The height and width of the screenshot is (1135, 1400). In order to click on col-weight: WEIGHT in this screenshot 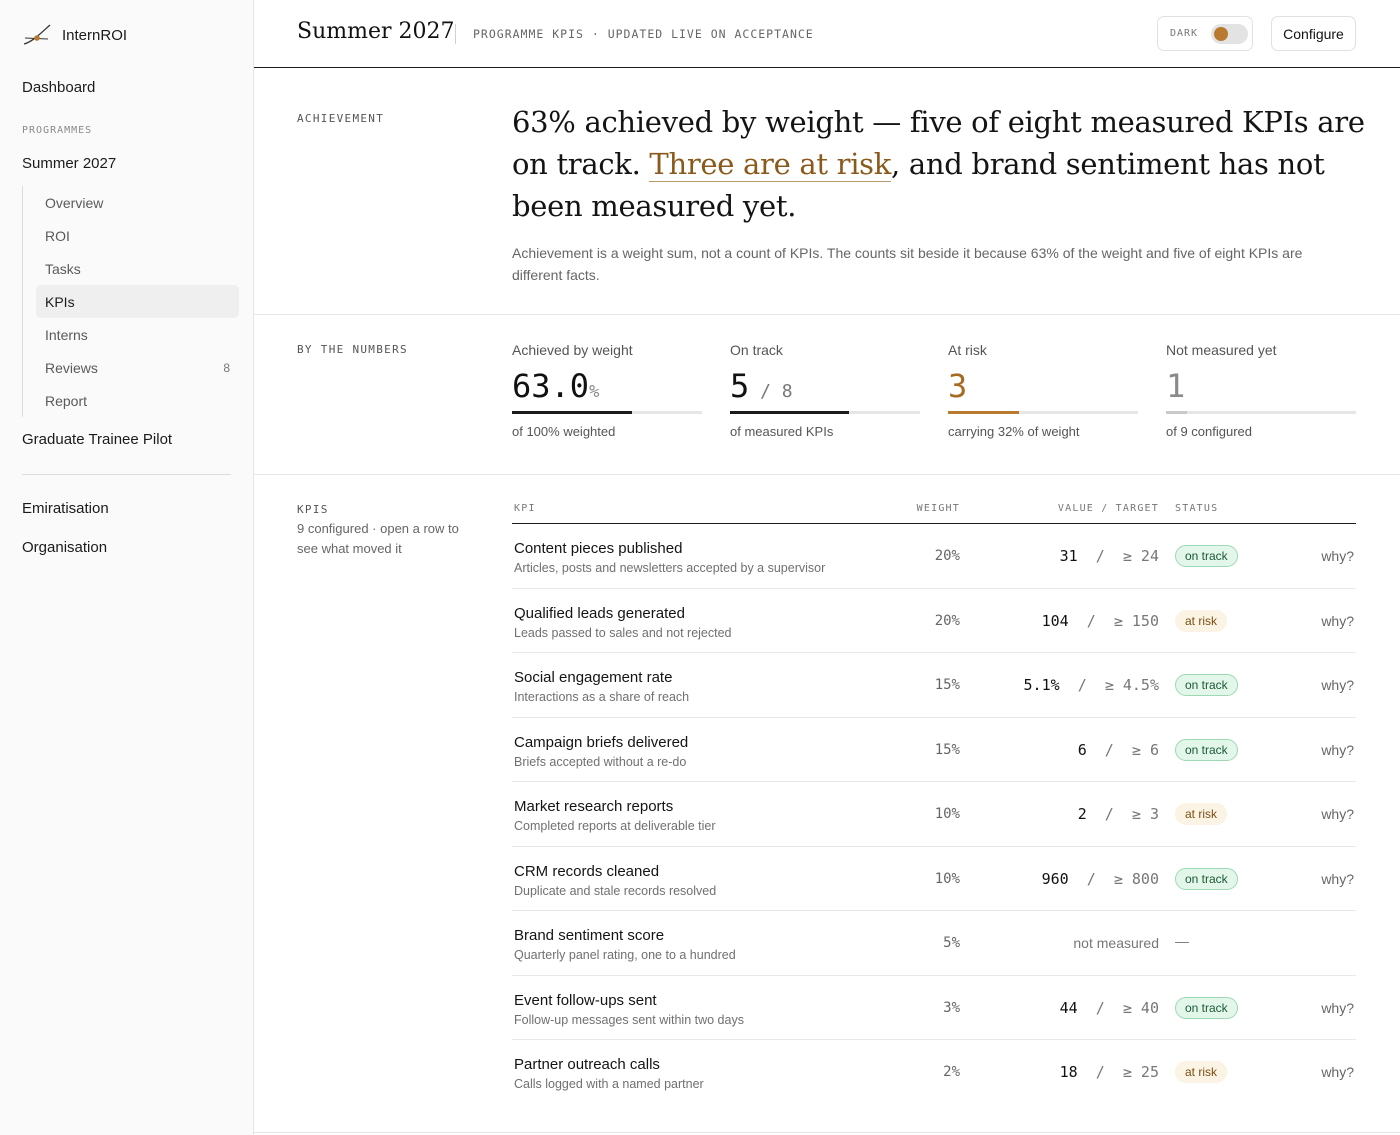, I will do `click(938, 508)`.